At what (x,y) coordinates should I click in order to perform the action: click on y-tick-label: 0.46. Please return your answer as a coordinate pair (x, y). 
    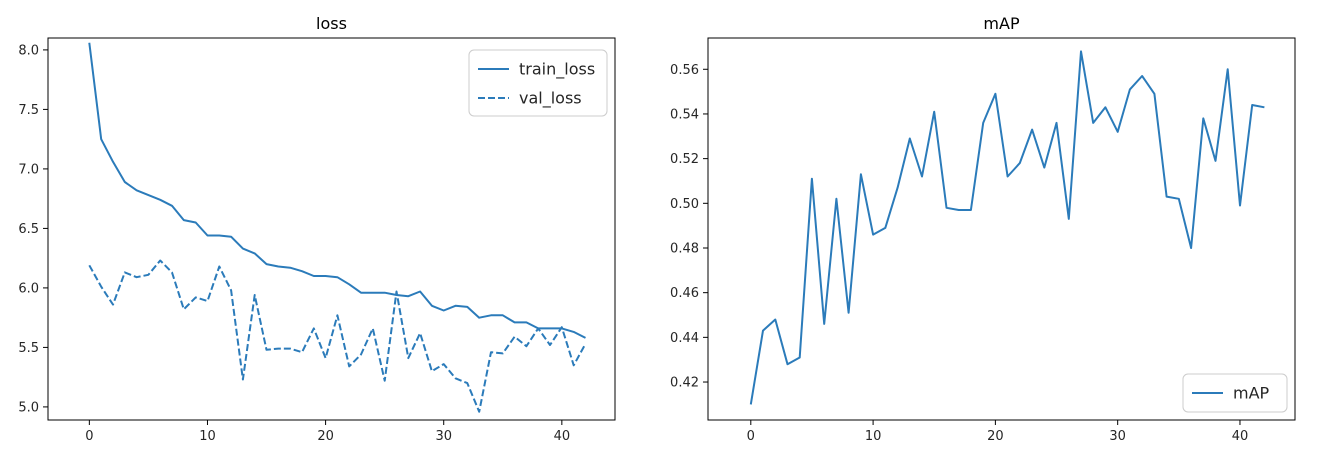
    Looking at the image, I should click on (684, 293).